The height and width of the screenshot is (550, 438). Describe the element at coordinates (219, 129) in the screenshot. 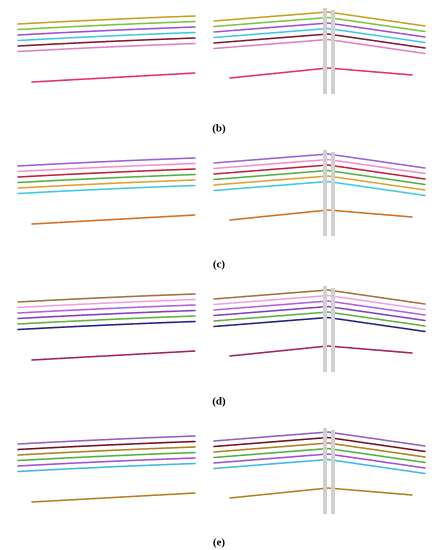

I see `panel-label: (b)` at that location.